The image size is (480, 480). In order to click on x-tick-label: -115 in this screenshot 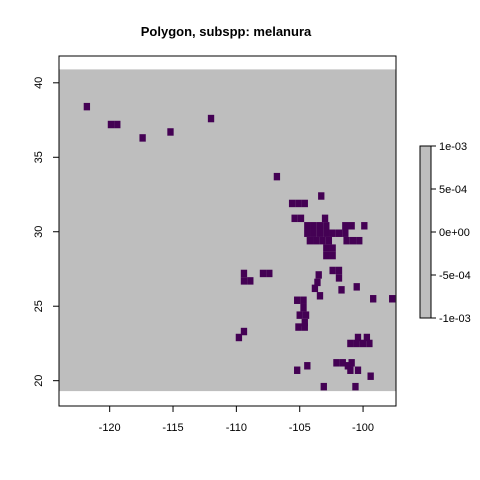, I will do `click(172, 428)`.